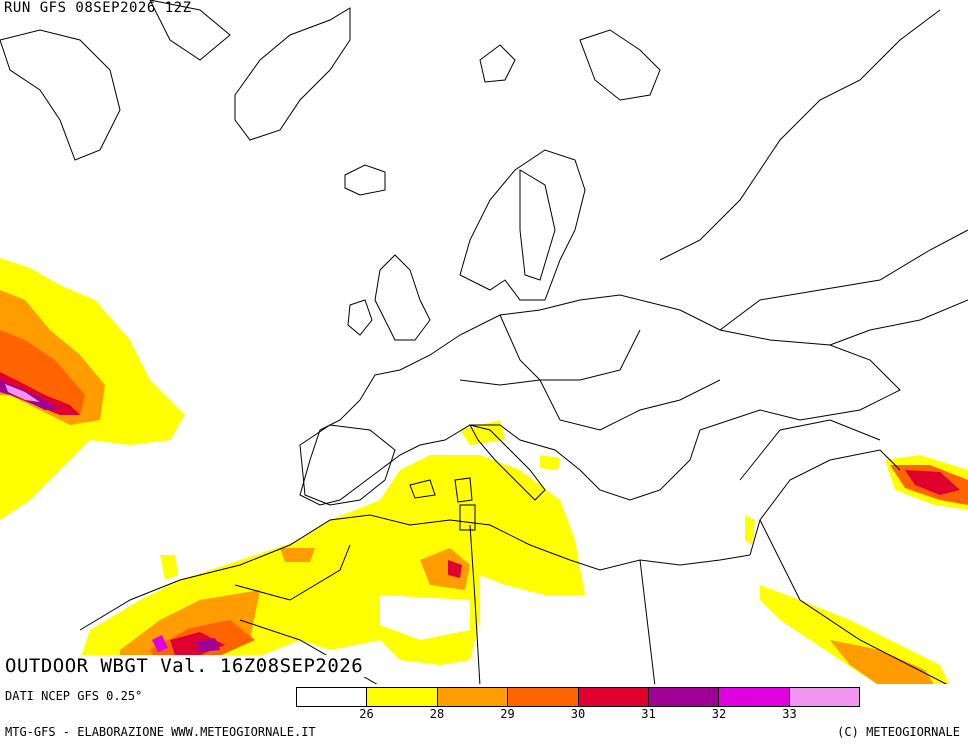 This screenshot has width=968, height=745. What do you see at coordinates (648, 714) in the screenshot?
I see `legend-label: 31` at bounding box center [648, 714].